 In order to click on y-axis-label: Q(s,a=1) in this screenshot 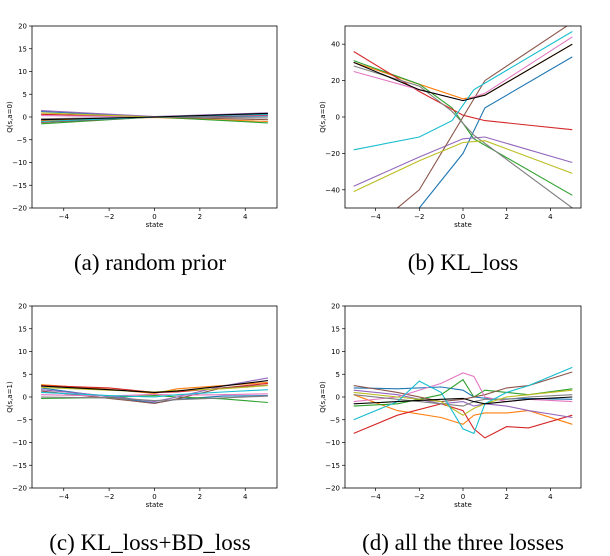, I will do `click(10, 397)`.